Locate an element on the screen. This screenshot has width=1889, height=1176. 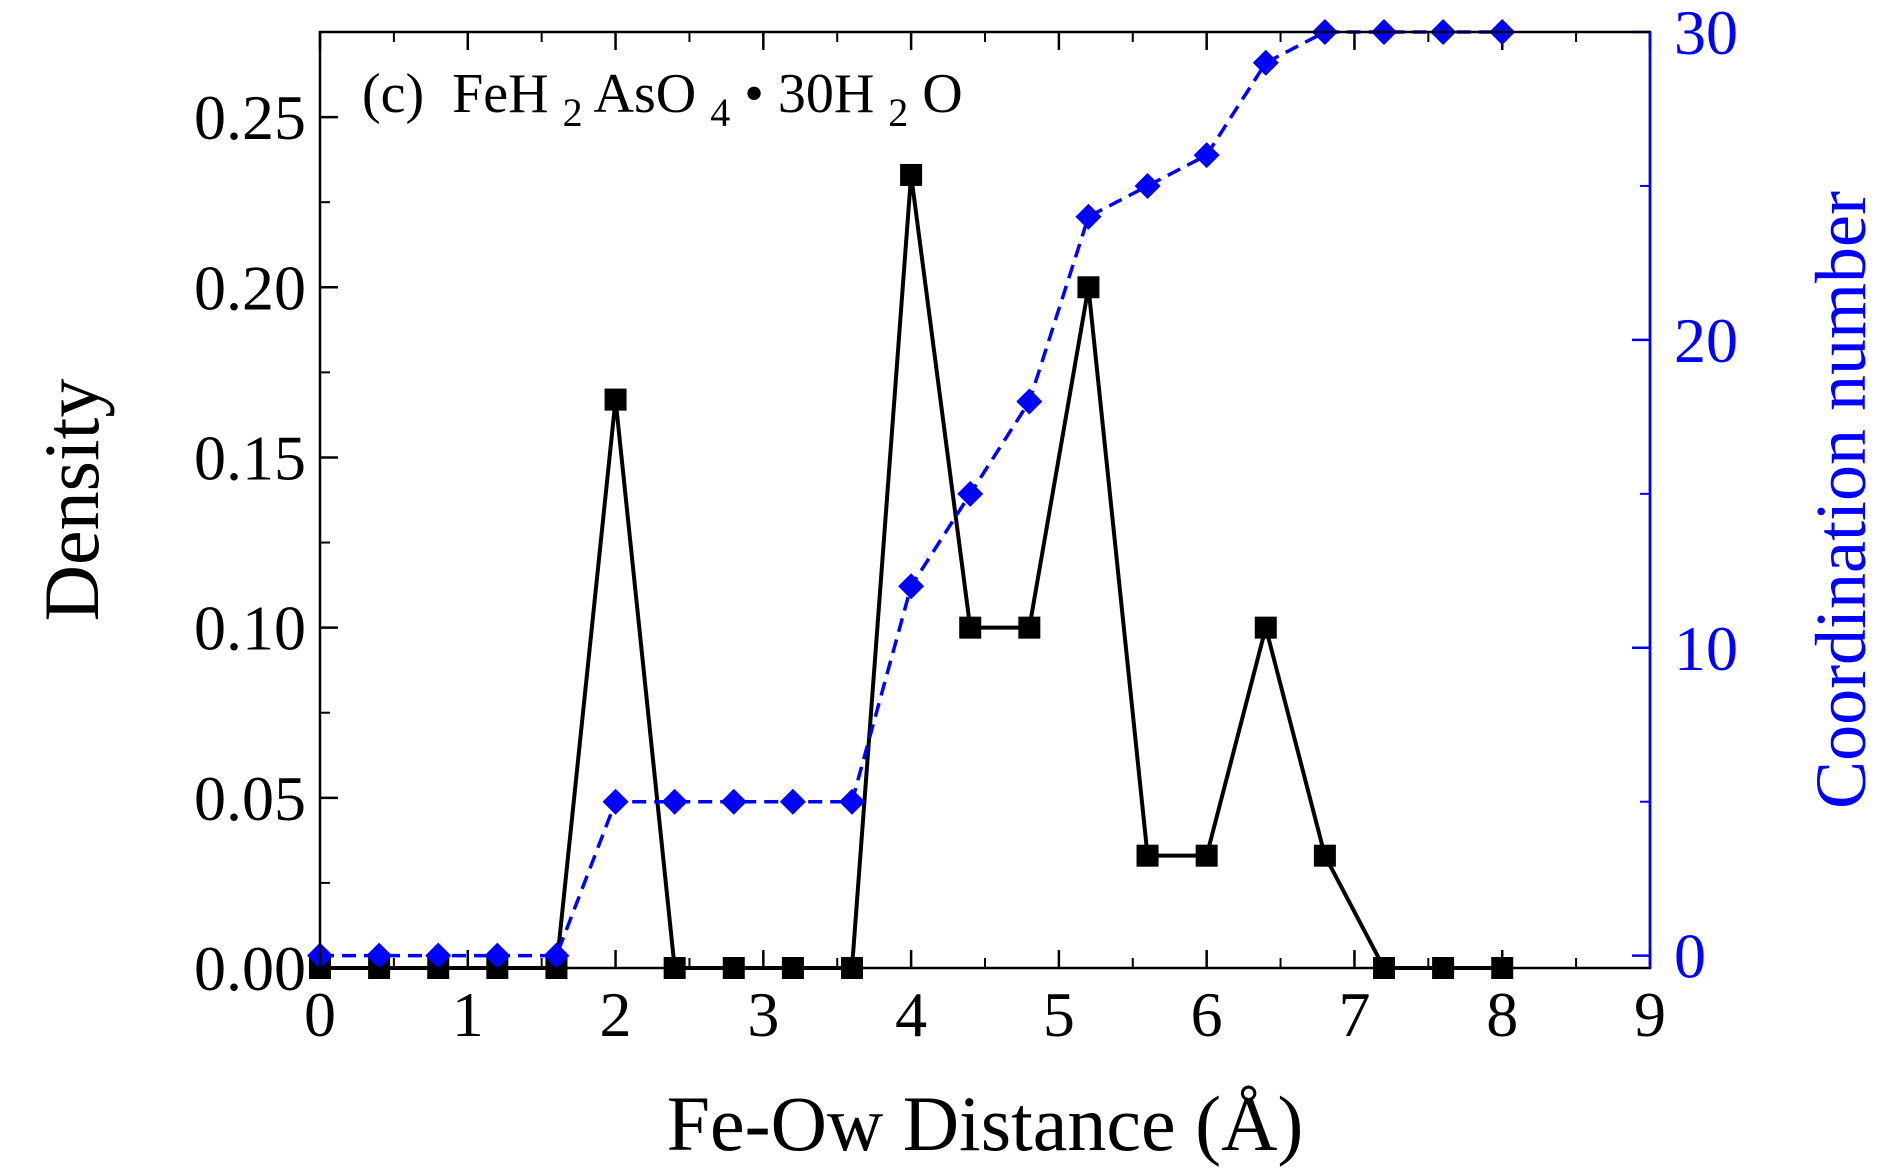
x-tick-labels: 0 1 2 3 4 5 6 7 8 9 is located at coordinates (985, 1014).